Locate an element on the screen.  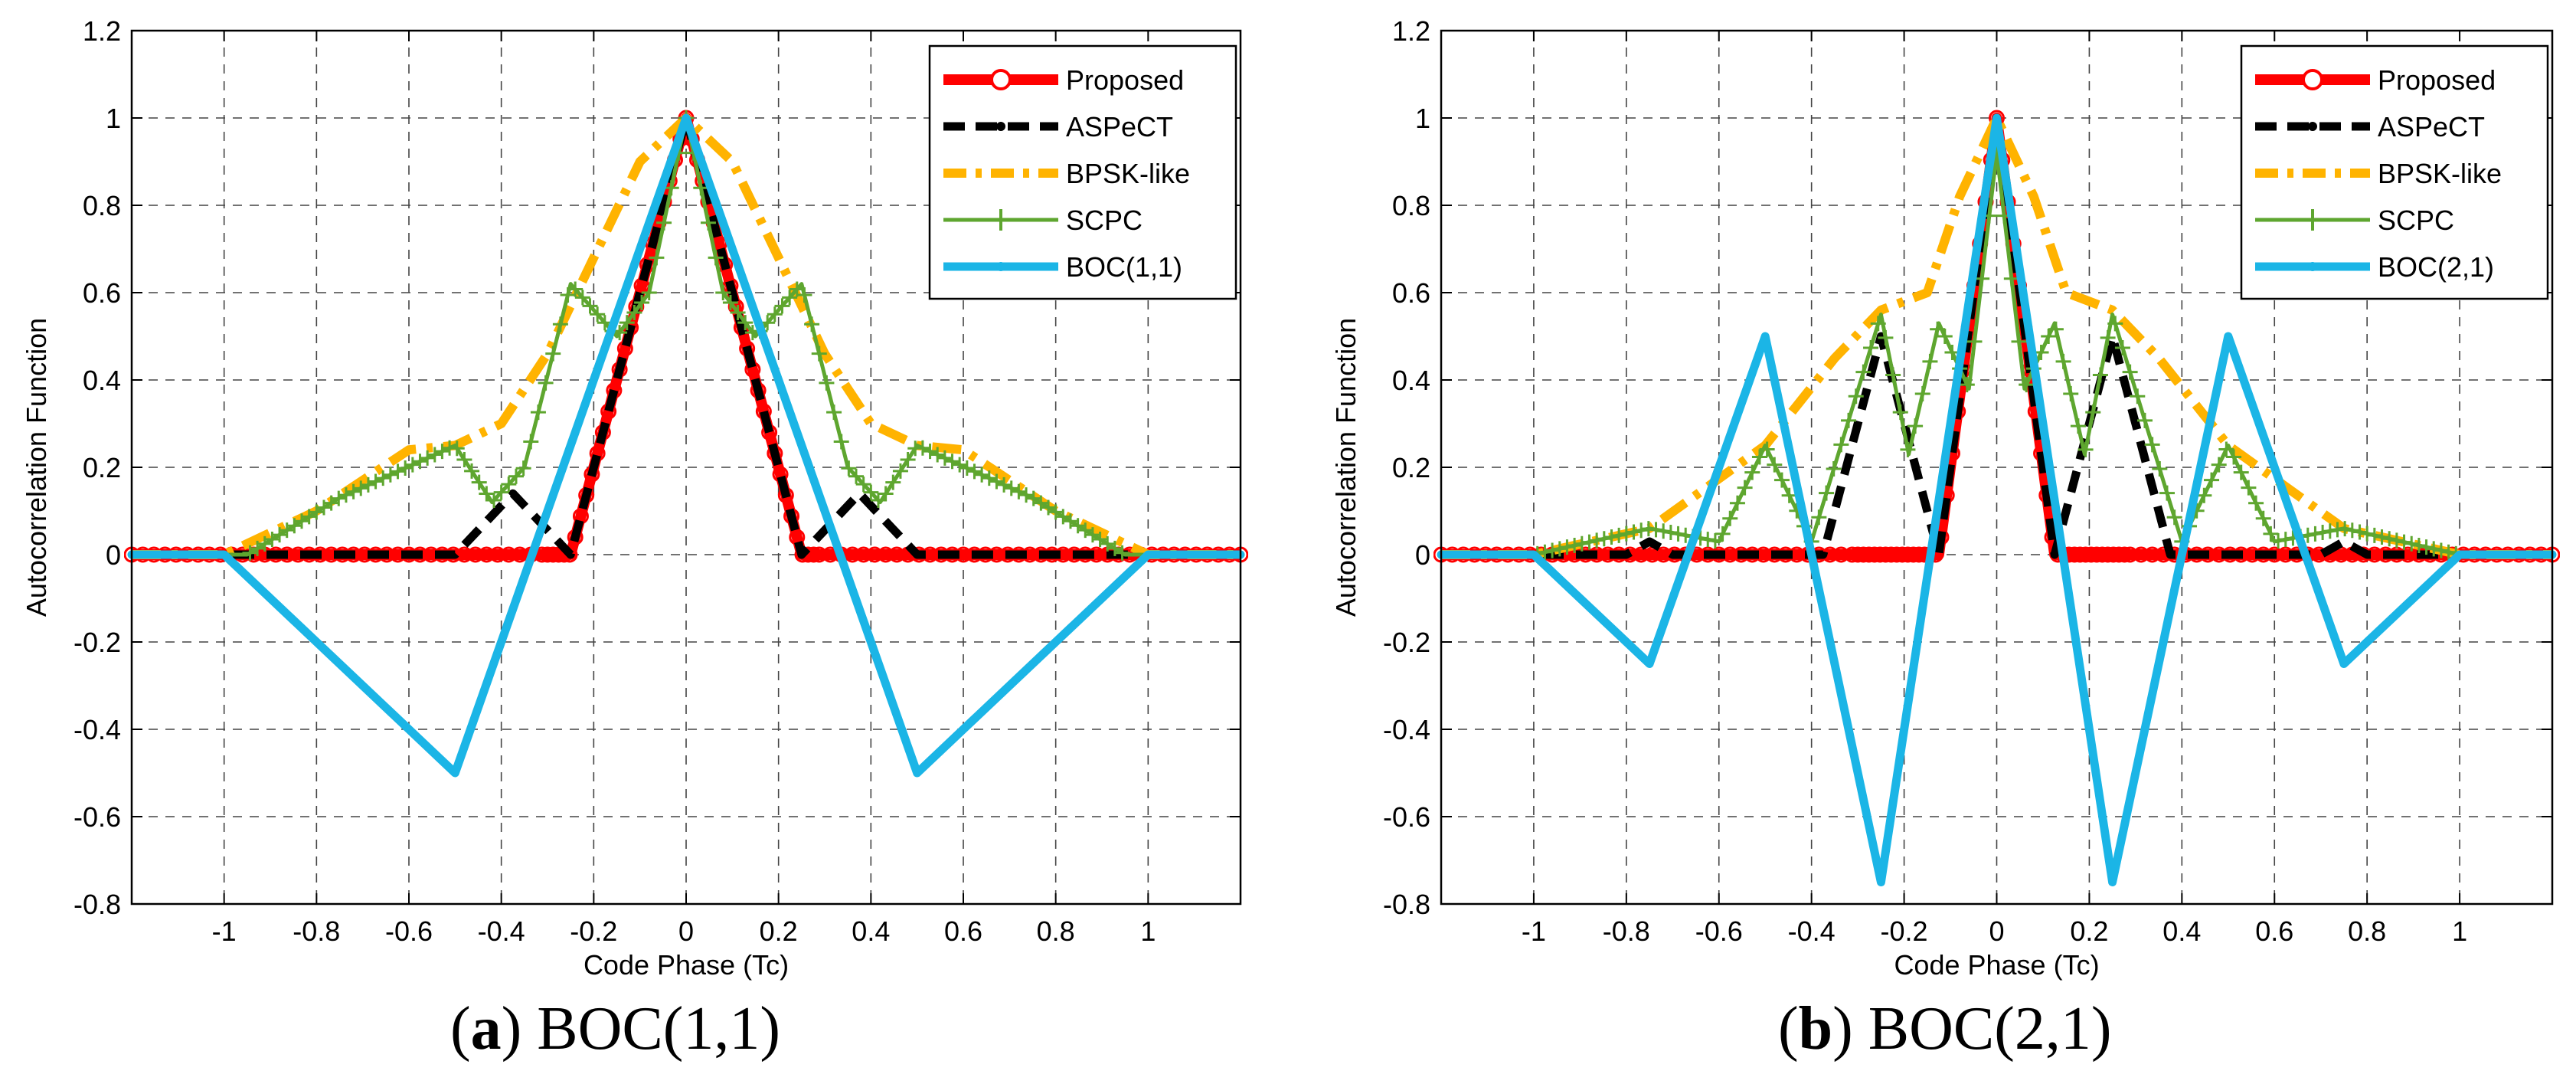
y-tick-label: 0.2 is located at coordinates (102, 467).